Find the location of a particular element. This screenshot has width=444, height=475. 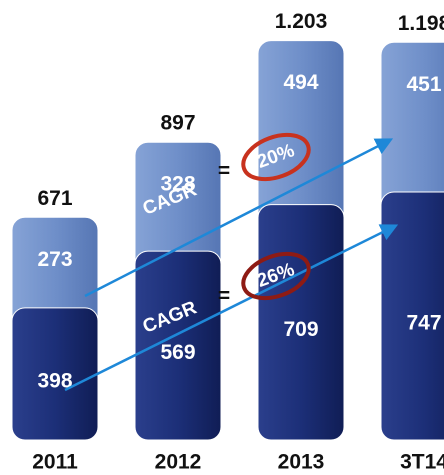

value-label: 569 is located at coordinates (177, 352).